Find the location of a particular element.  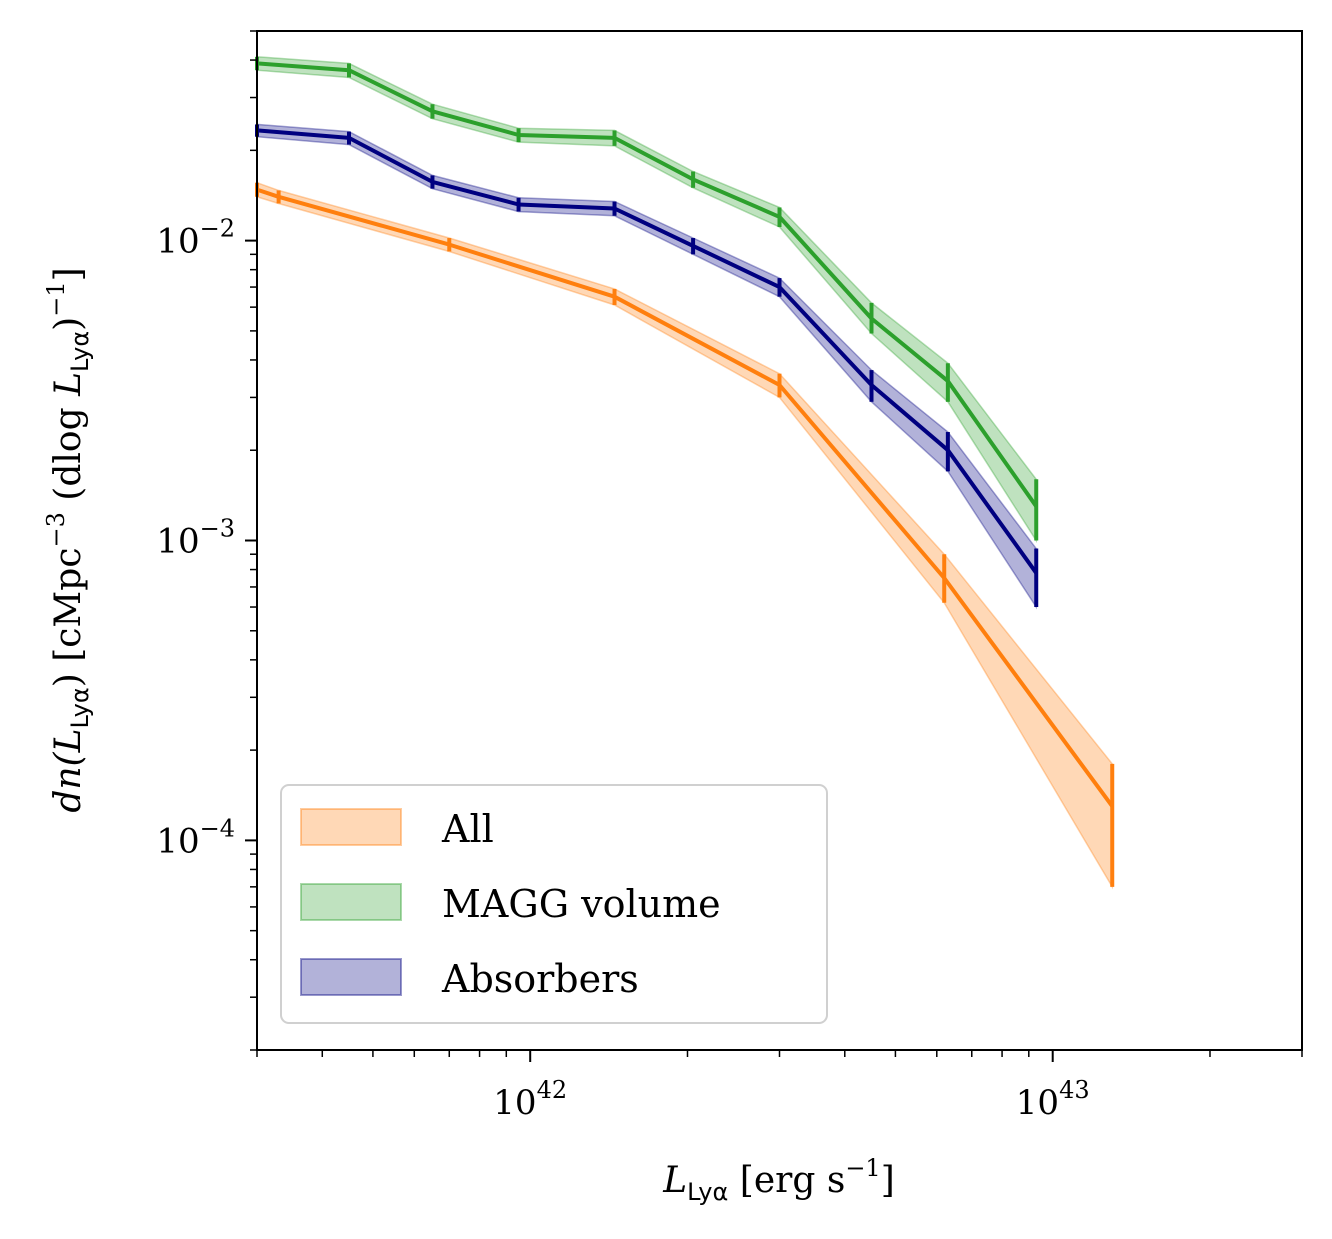

legend-label: Absorbers is located at coordinates (540, 979).